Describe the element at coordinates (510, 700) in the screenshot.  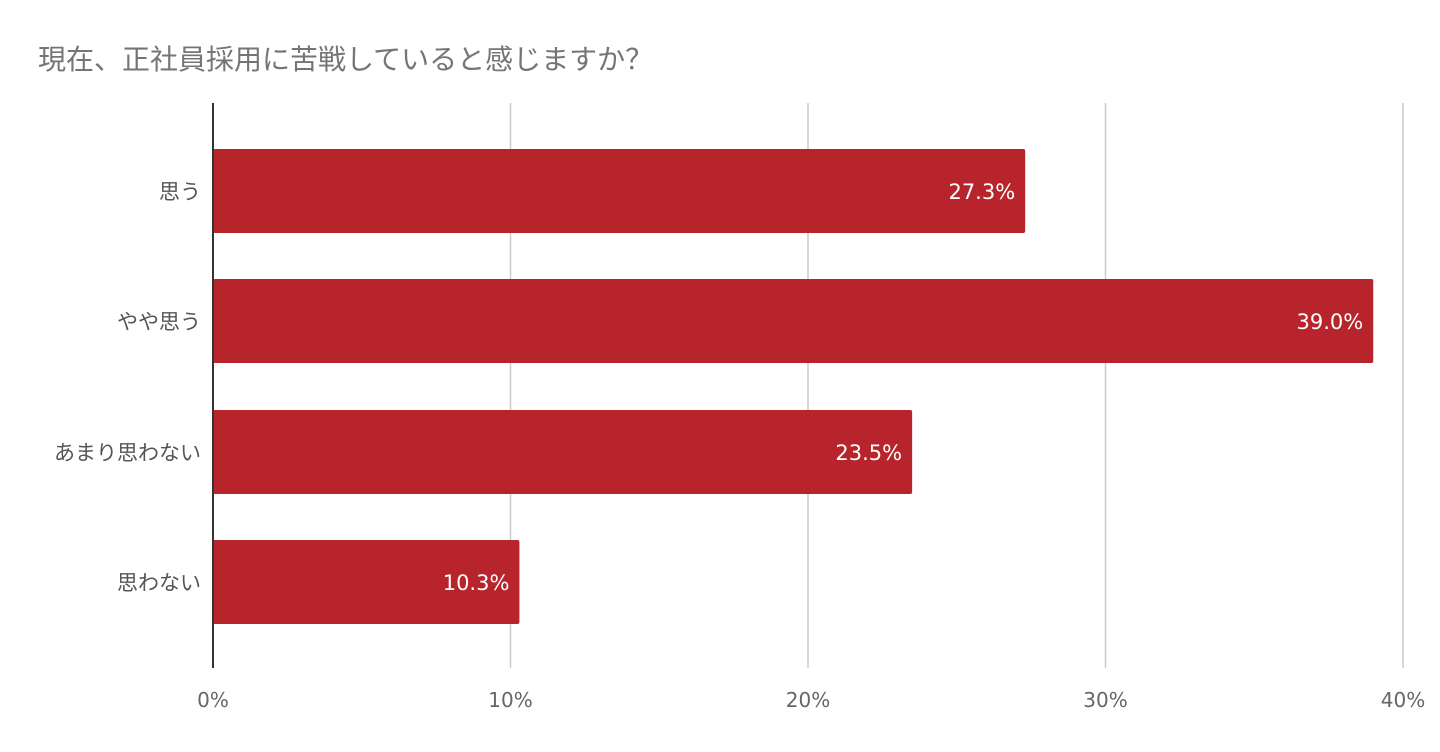
I see `x-tick-label: 10%` at that location.